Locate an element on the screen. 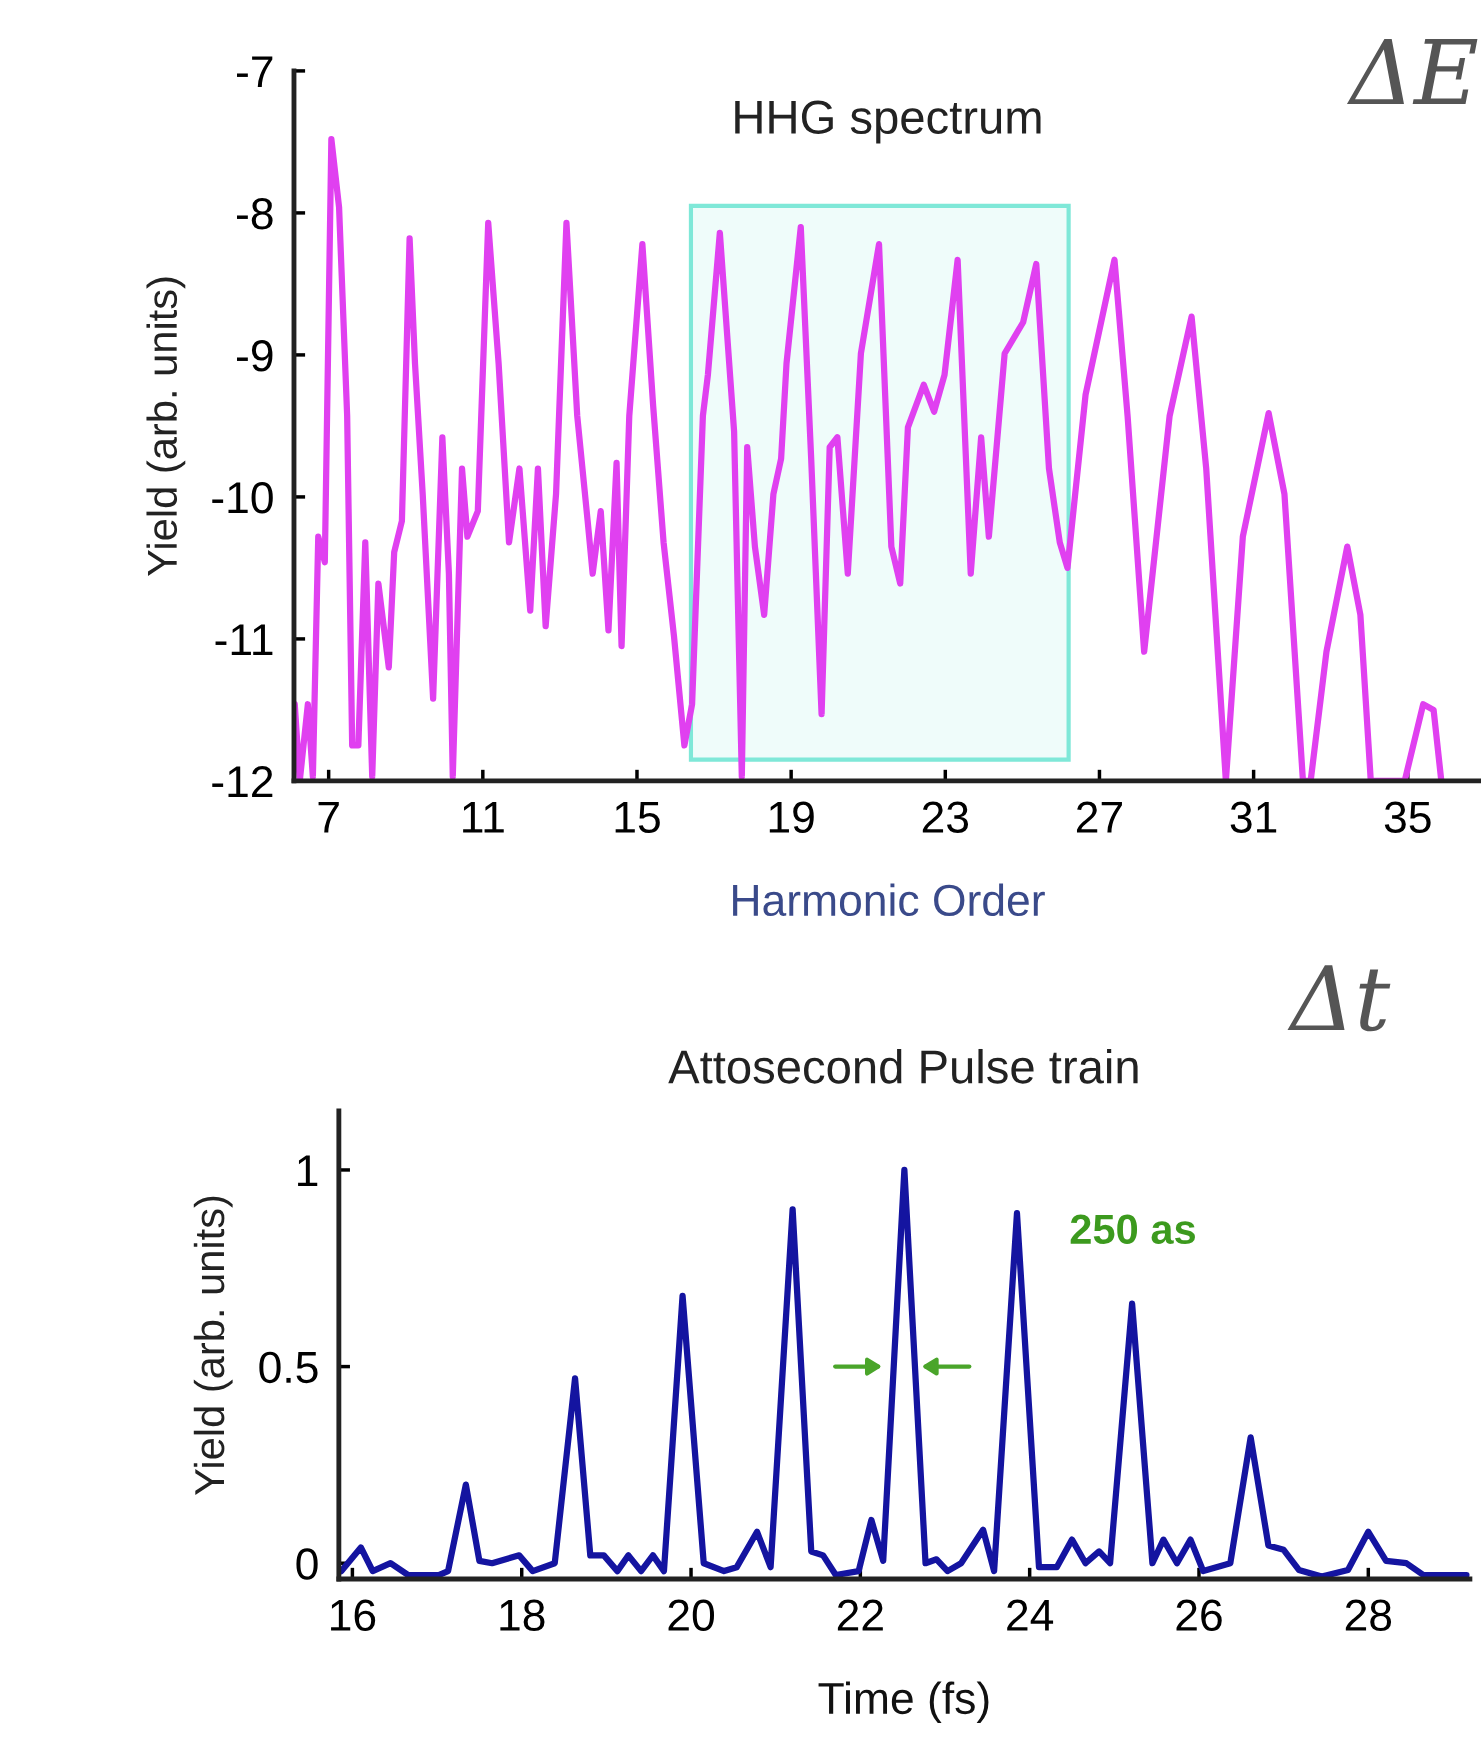 The image size is (1481, 1764). x-tick-label: 23 is located at coordinates (945, 817).